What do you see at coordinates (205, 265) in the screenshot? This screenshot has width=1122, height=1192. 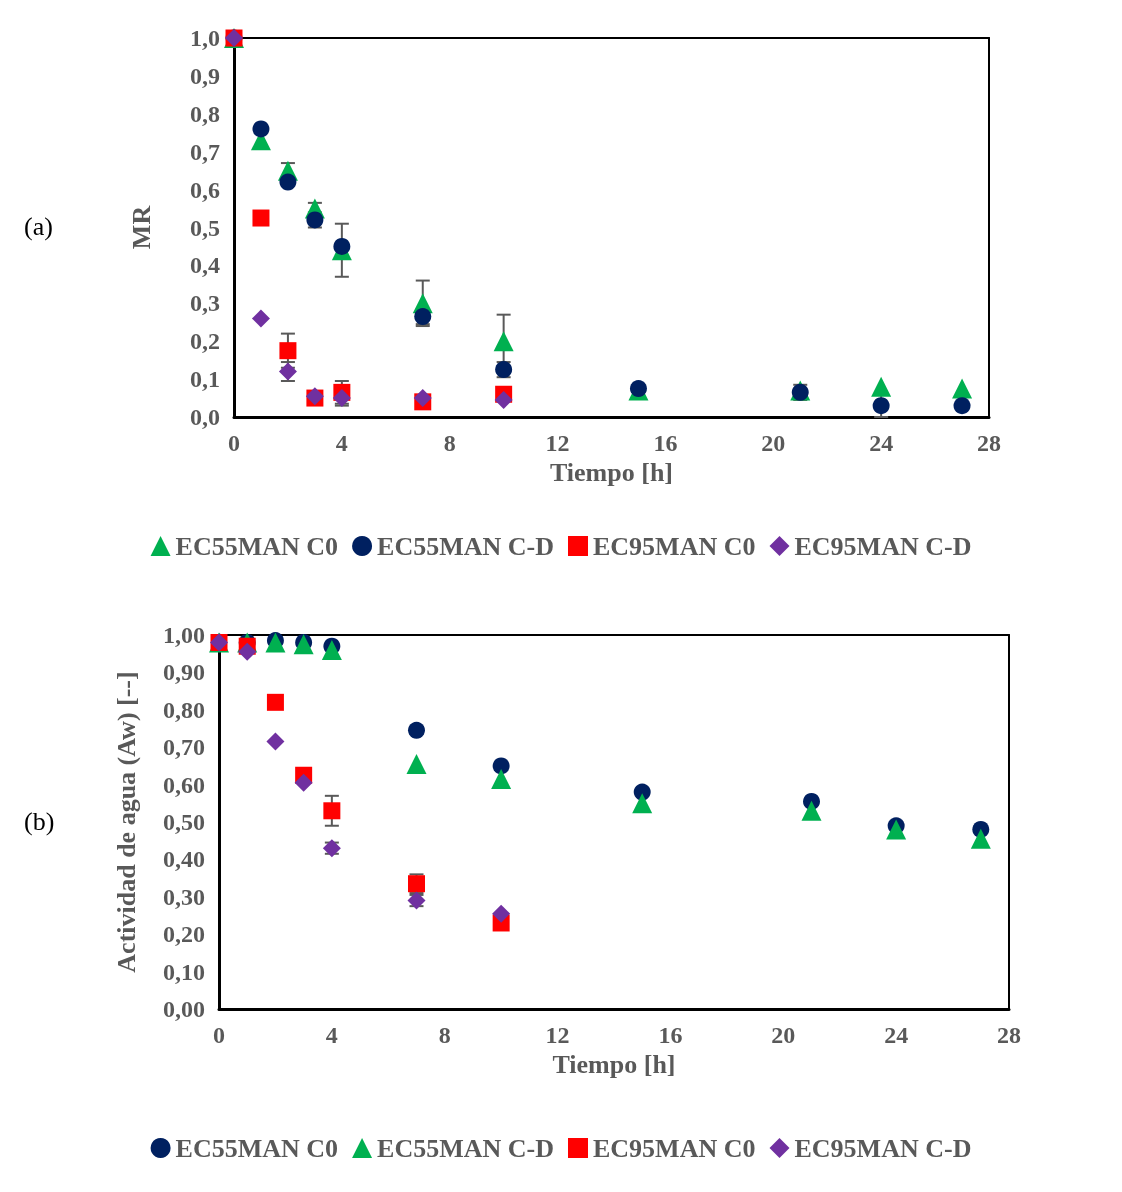 I see `y-tick-label: 0,4` at bounding box center [205, 265].